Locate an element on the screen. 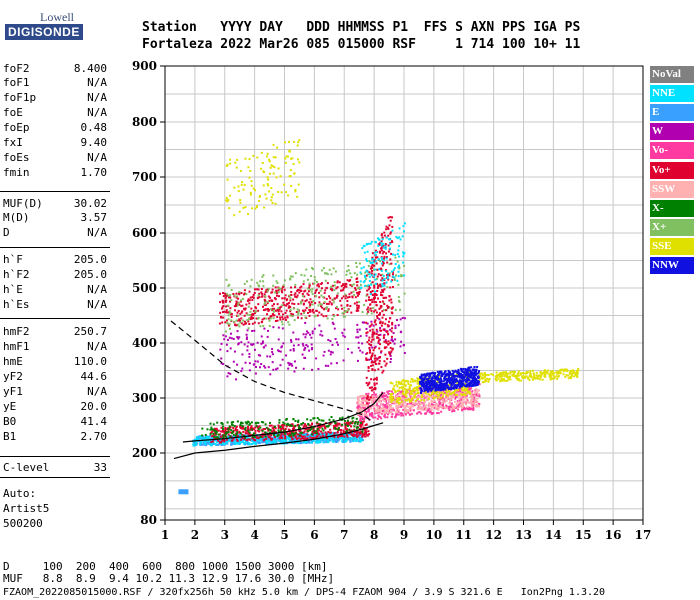 This screenshot has width=700, height=600. param-name: yF1 is located at coordinates (13, 391).